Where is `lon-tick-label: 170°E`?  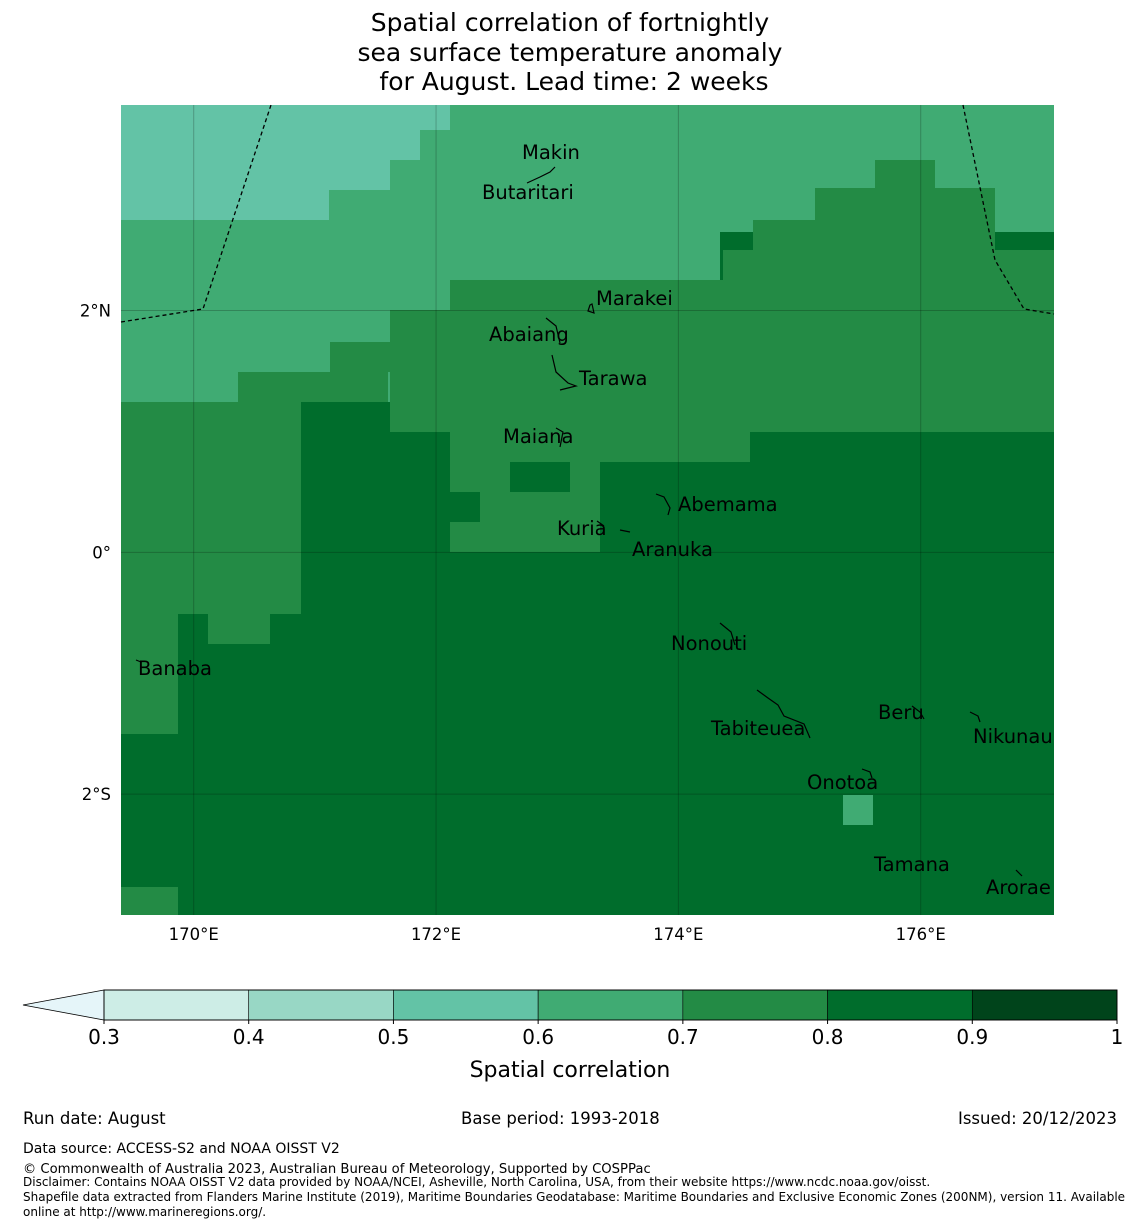
lon-tick-label: 170°E is located at coordinates (194, 934).